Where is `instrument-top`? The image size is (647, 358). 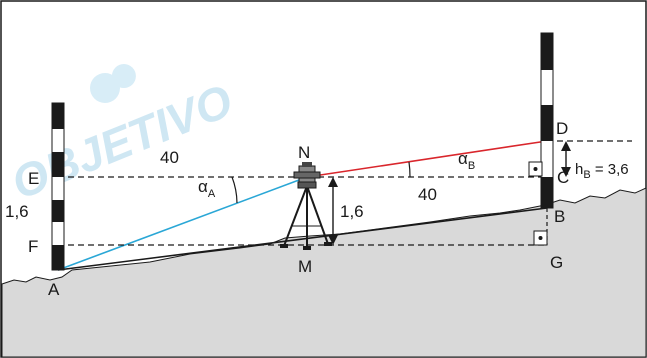 instrument-top is located at coordinates (307, 164).